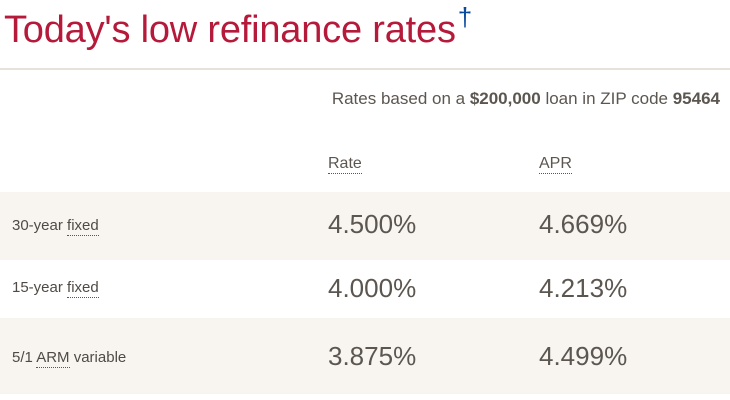 The height and width of the screenshot is (400, 730). I want to click on apr-value: 4.213%, so click(583, 288).